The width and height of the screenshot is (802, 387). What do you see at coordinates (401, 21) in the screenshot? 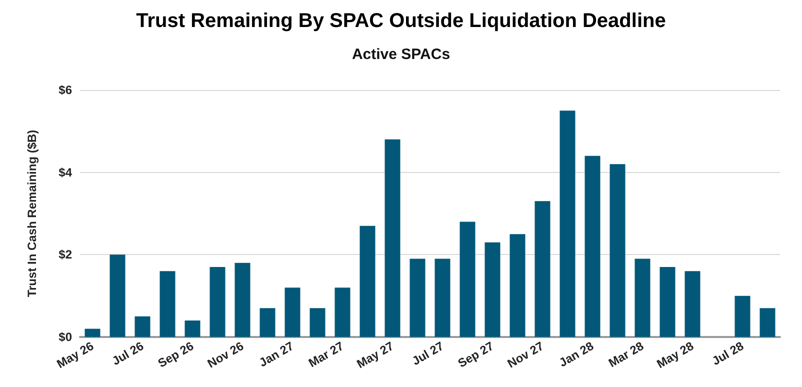
I see `chart-title: Trust Remaining By SPAC Outside Liquidation Deadline` at bounding box center [401, 21].